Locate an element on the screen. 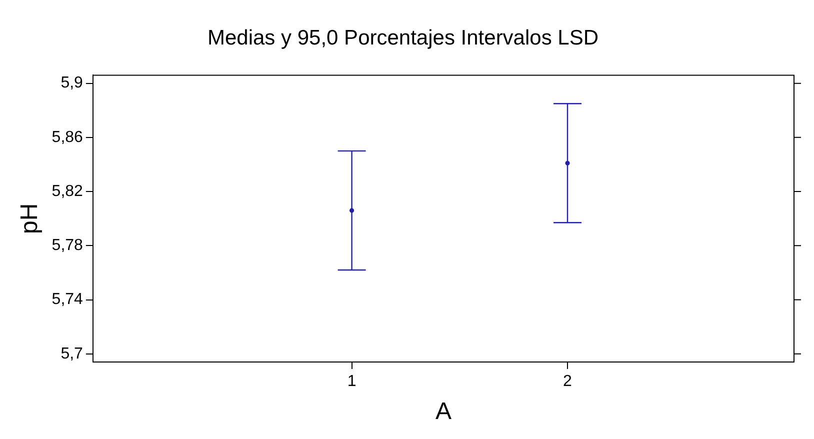 The width and height of the screenshot is (814, 439). x-axis-title: A is located at coordinates (443, 412).